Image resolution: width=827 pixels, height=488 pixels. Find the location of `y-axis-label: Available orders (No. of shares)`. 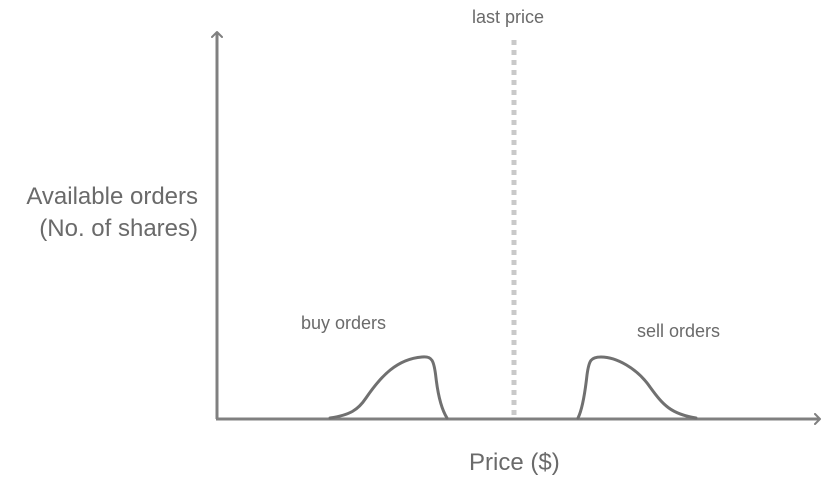

y-axis-label: Available orders (No. of shares) is located at coordinates (112, 213).